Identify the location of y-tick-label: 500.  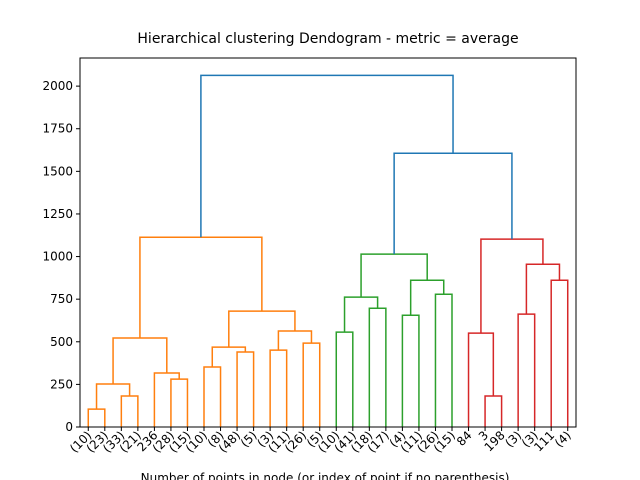
(61, 342).